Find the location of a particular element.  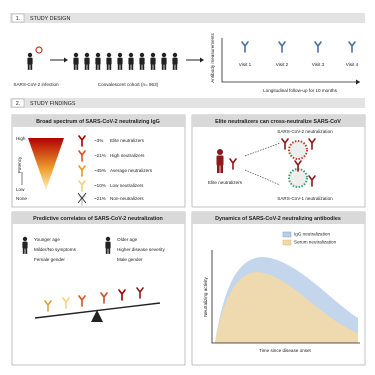

list-item: Male gender is located at coordinates (130, 259).